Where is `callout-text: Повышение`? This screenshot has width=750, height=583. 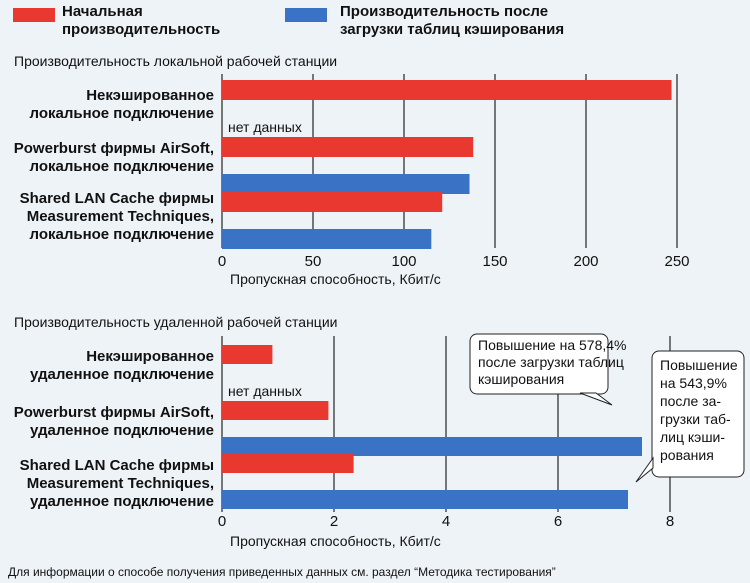 callout-text: Повышение is located at coordinates (699, 365).